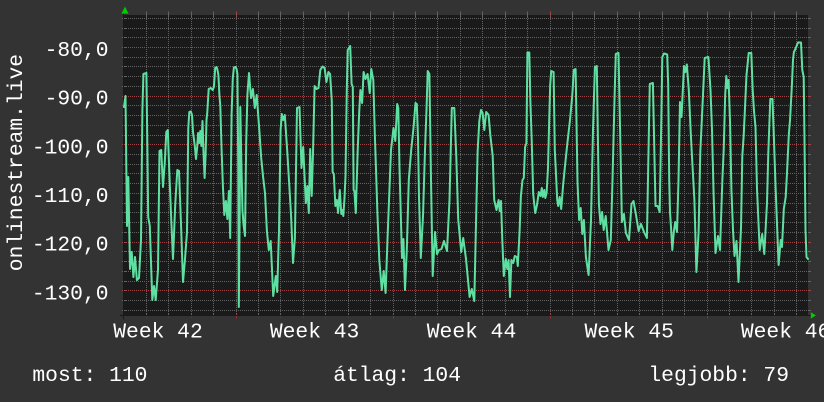 Image resolution: width=824 pixels, height=402 pixels. What do you see at coordinates (157, 333) in the screenshot?
I see `svg-text: Week 42` at bounding box center [157, 333].